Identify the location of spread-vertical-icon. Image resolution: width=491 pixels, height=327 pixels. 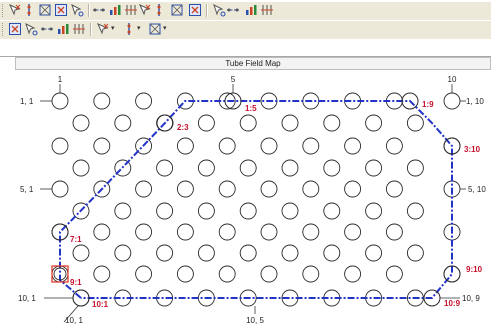
(159, 10).